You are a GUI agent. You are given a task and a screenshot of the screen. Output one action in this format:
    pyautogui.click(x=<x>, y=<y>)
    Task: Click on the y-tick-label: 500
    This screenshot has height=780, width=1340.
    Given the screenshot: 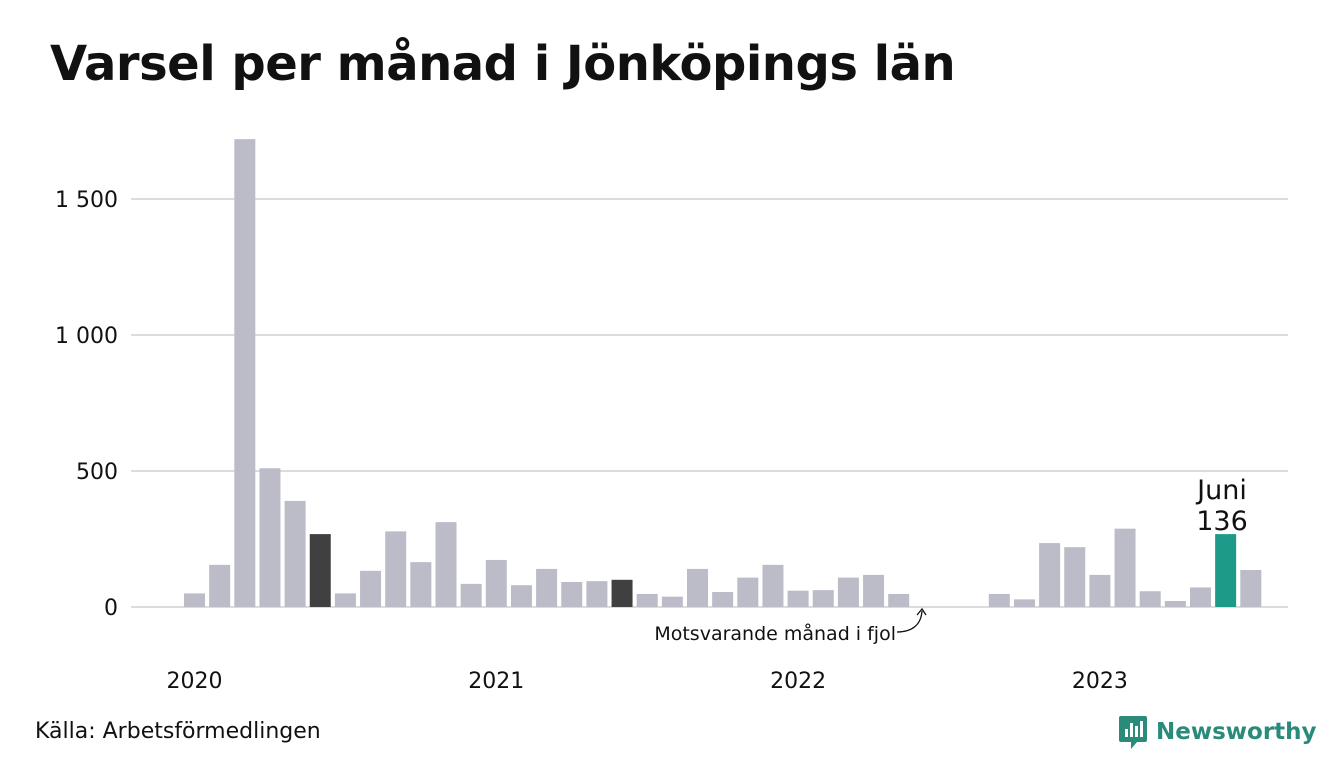 What is the action you would take?
    pyautogui.click(x=97, y=472)
    